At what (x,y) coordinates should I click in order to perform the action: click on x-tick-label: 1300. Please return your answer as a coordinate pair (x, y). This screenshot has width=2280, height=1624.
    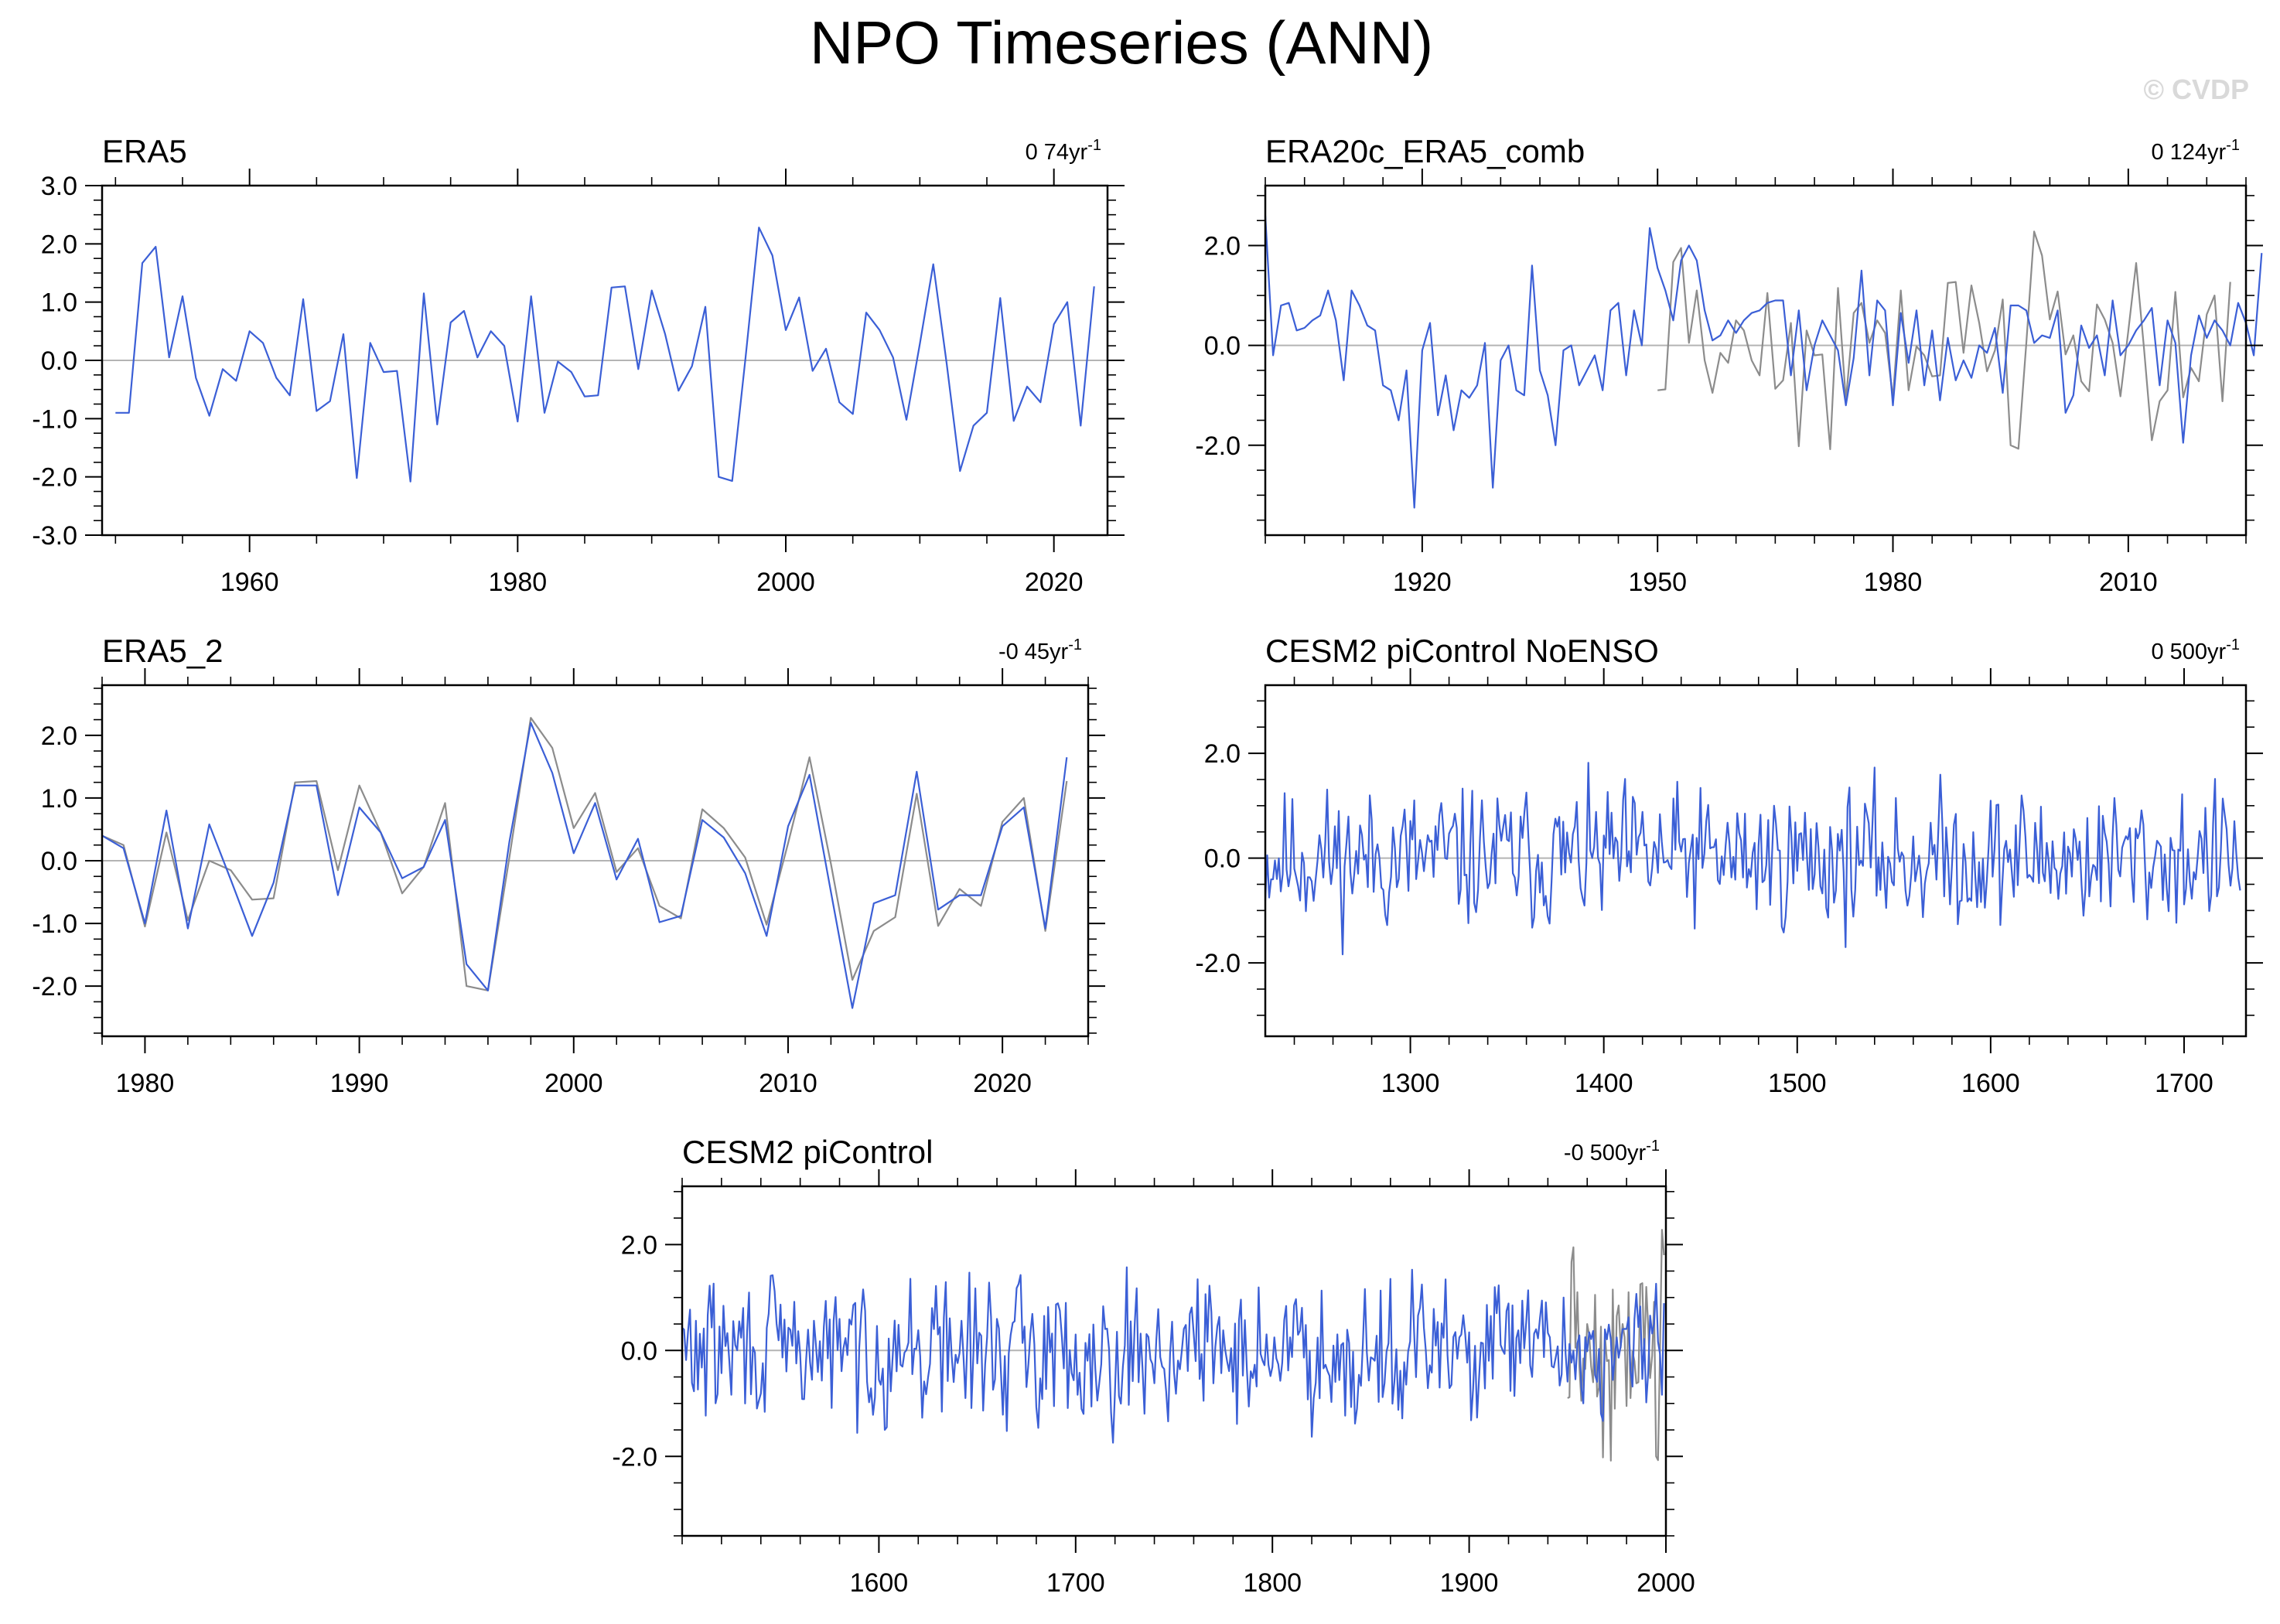
    Looking at the image, I should click on (1410, 1083).